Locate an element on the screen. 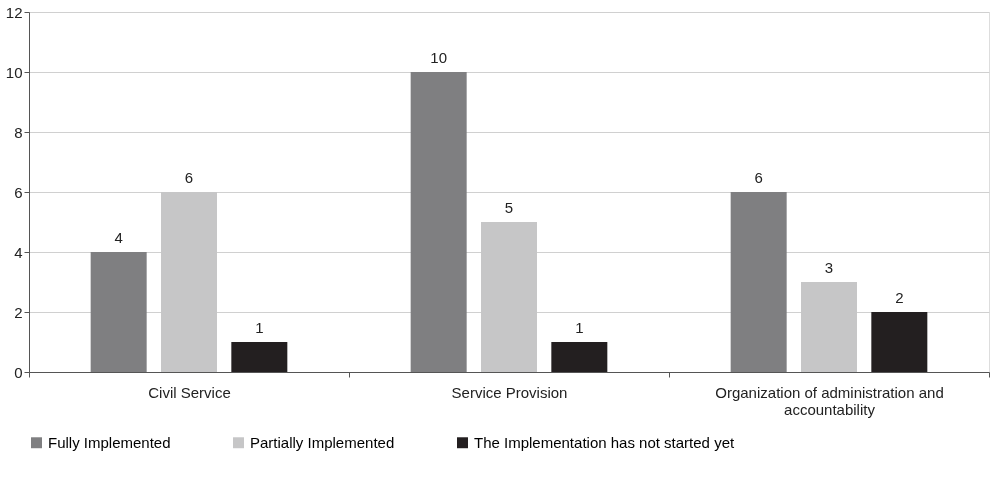  y-tick-label: 10 is located at coordinates (14, 72).